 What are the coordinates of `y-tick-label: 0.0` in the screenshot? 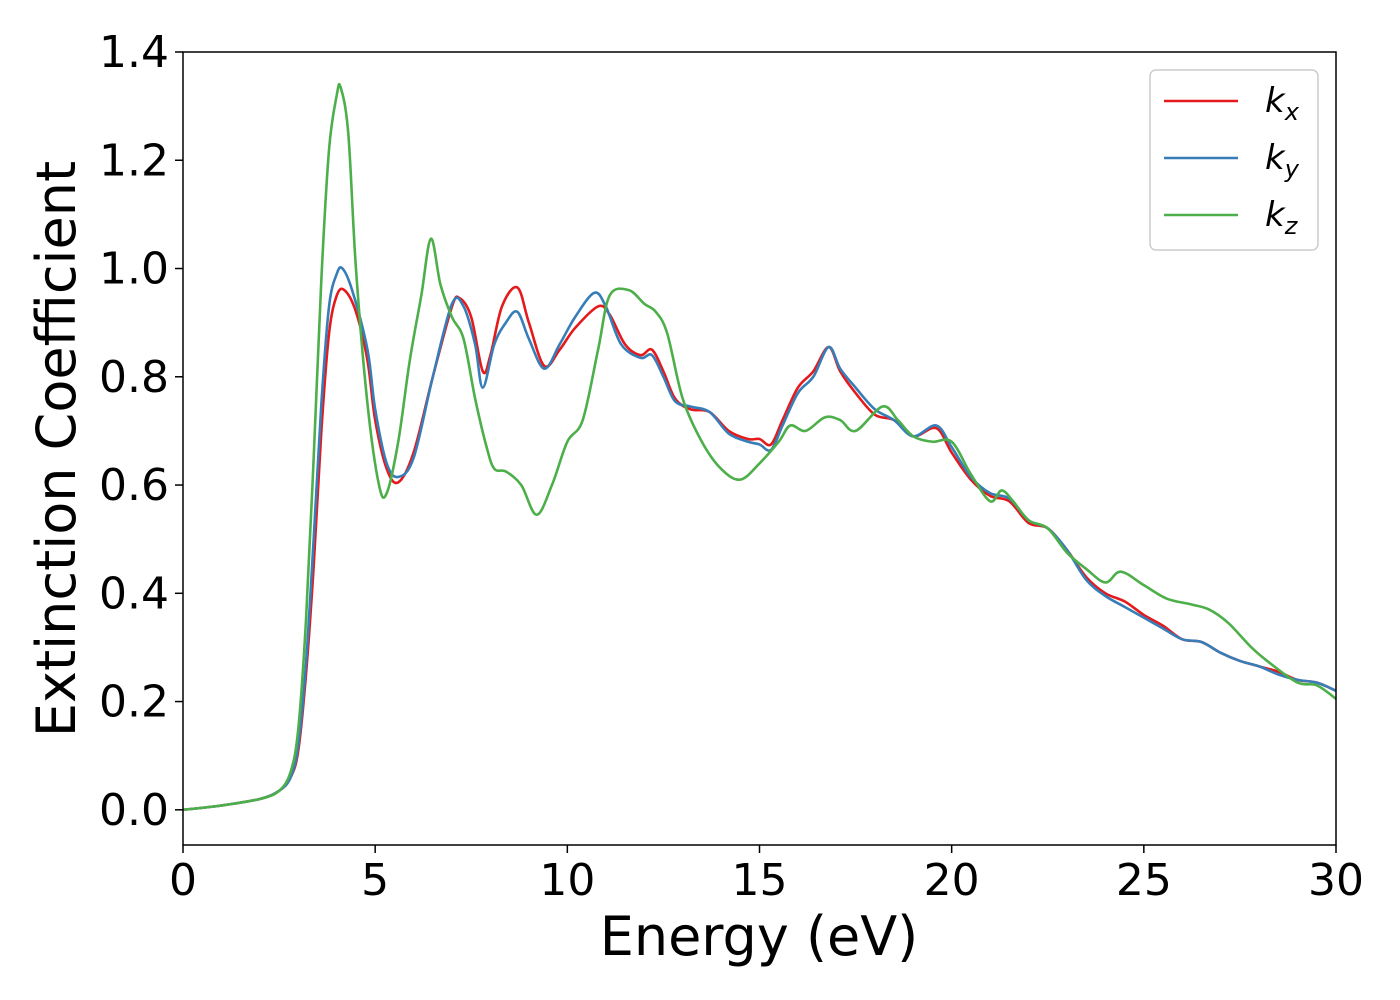 It's located at (134, 810).